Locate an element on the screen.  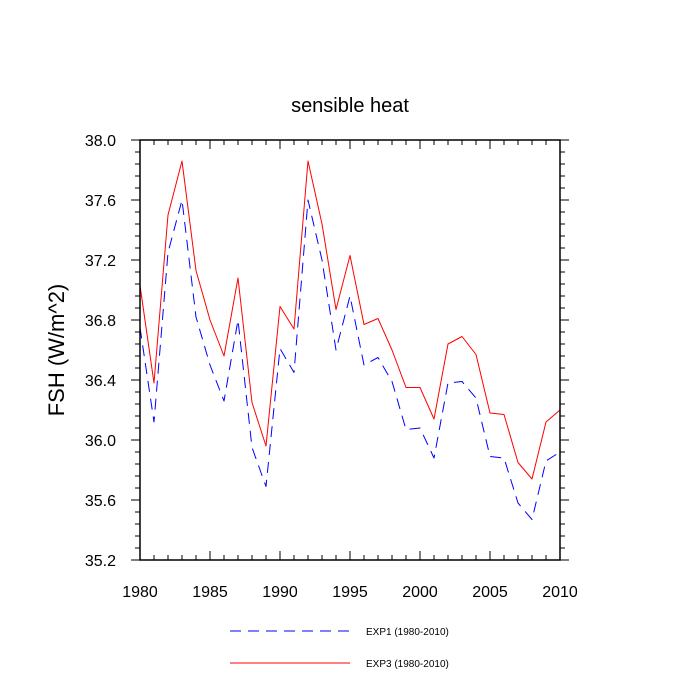
x-tick-label: 1995 is located at coordinates (350, 592).